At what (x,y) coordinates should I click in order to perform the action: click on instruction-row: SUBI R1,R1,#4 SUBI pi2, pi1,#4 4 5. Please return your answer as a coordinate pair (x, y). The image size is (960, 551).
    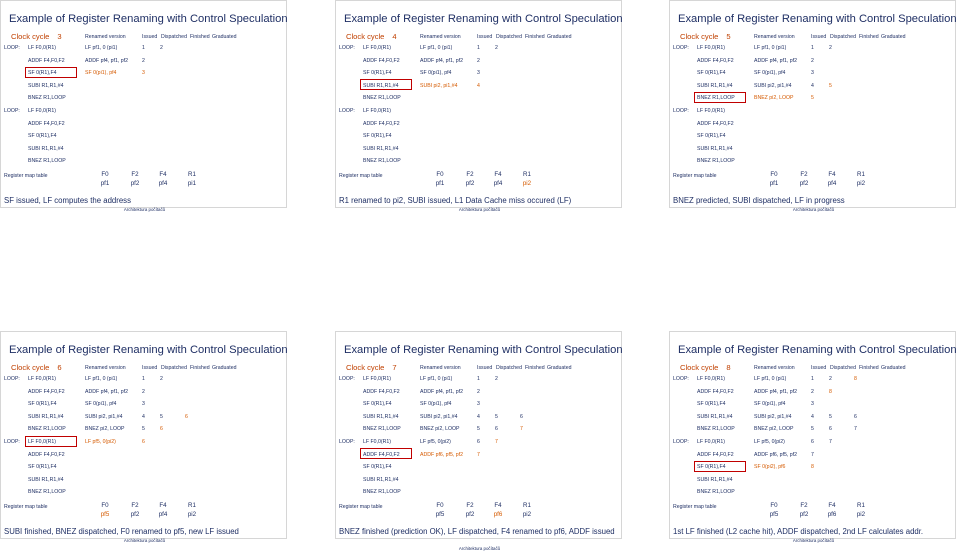
    Looking at the image, I should click on (813, 89).